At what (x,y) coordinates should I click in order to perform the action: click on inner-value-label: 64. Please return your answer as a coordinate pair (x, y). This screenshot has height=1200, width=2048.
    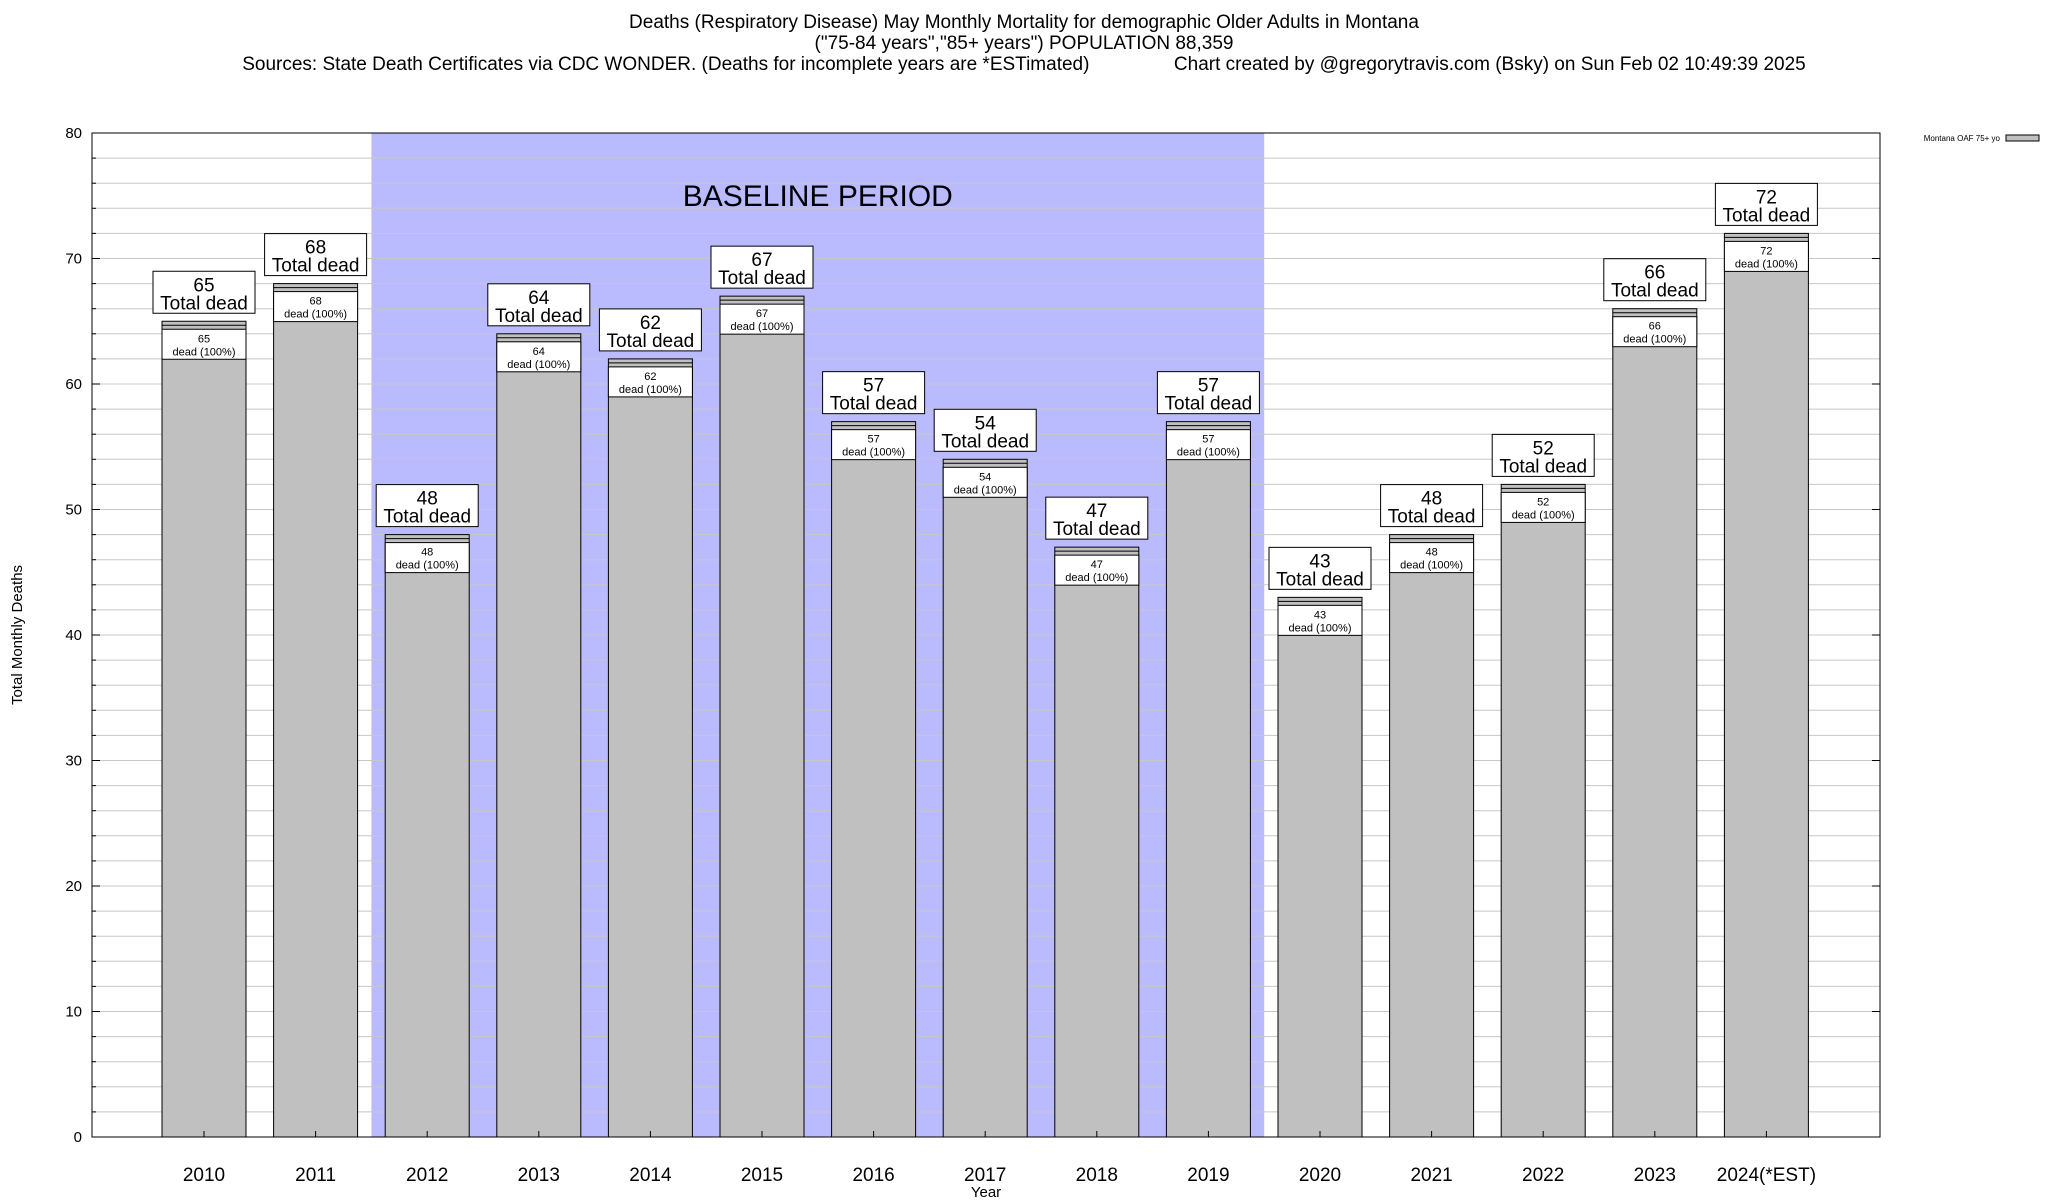
    Looking at the image, I should click on (539, 352).